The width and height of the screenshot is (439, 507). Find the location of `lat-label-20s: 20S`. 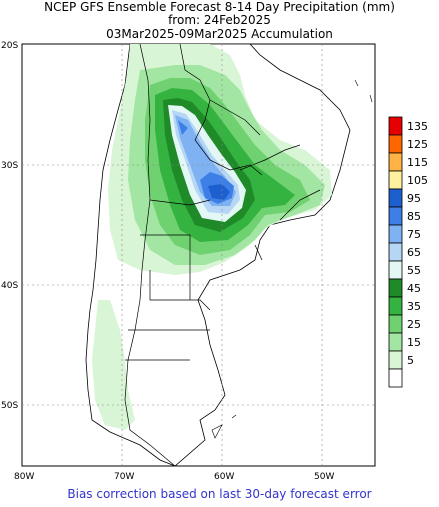

lat-label-20s: 20S is located at coordinates (9, 46).